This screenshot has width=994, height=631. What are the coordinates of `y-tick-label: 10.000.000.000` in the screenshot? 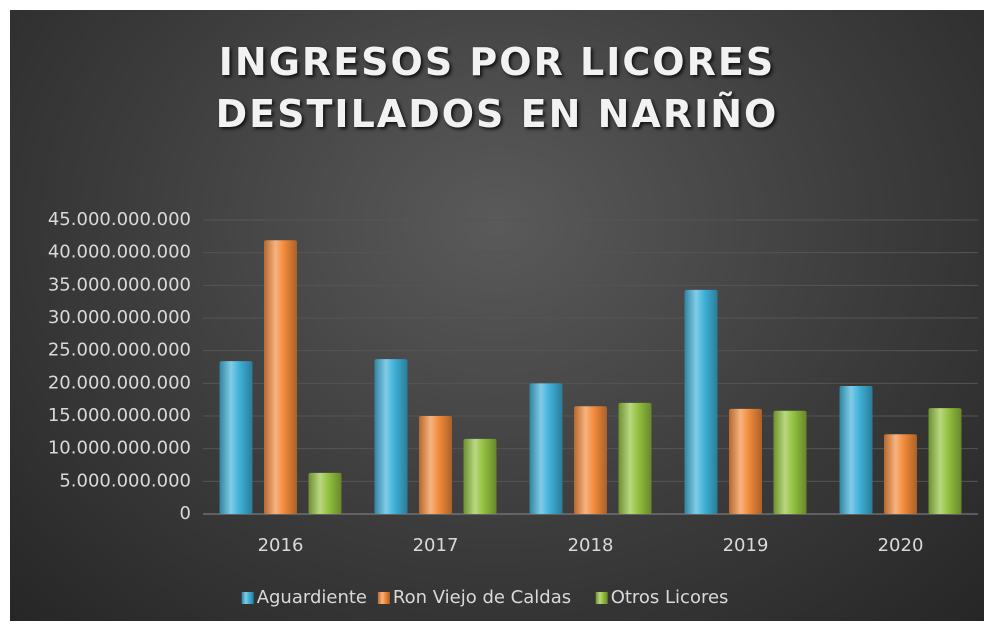 It's located at (119, 448).